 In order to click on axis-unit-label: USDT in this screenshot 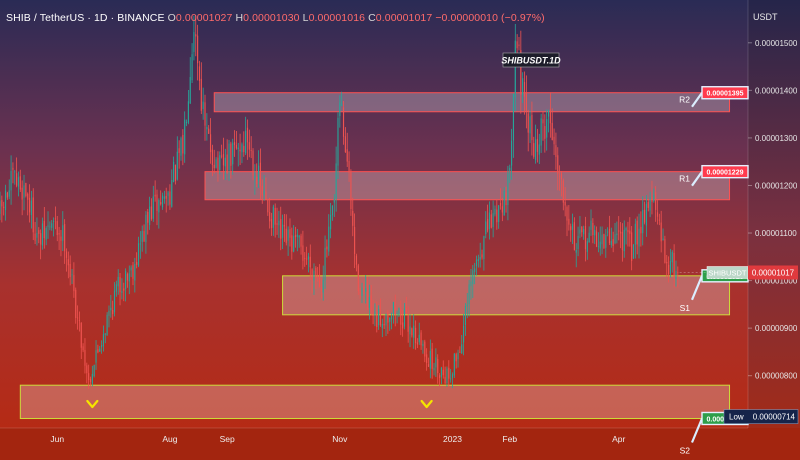, I will do `click(765, 17)`.